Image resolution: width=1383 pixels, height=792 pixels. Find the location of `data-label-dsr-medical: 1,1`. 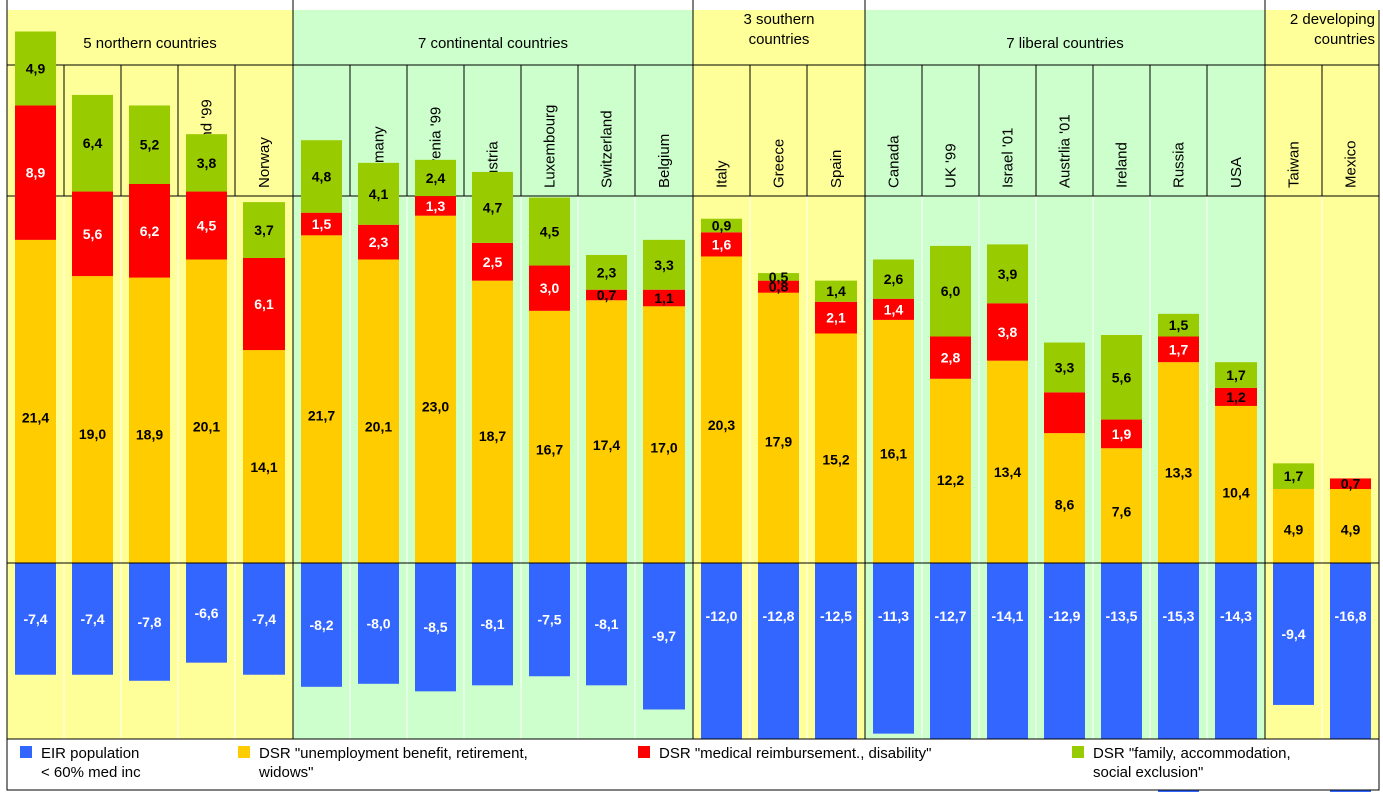

data-label-dsr-medical: 1,1 is located at coordinates (664, 298).